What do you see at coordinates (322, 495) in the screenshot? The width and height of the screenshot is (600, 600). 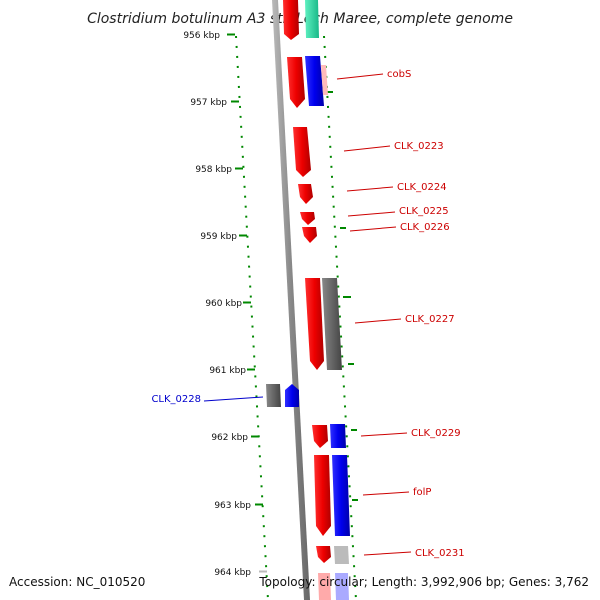 I see `gene-arrow-folP` at bounding box center [322, 495].